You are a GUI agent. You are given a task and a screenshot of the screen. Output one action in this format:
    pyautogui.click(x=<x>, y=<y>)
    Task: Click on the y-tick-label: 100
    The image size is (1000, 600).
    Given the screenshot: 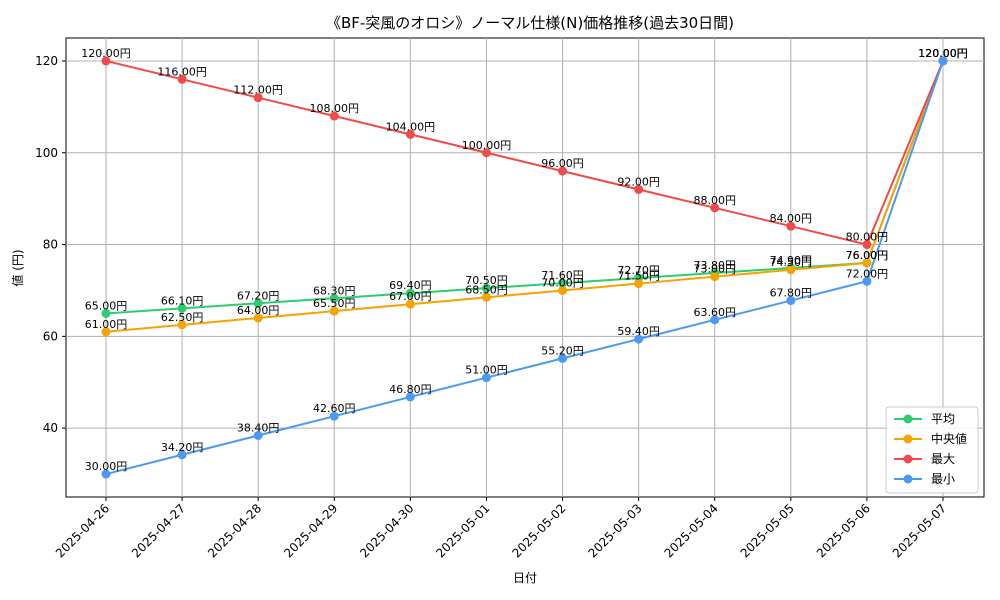 What is the action you would take?
    pyautogui.click(x=46, y=153)
    